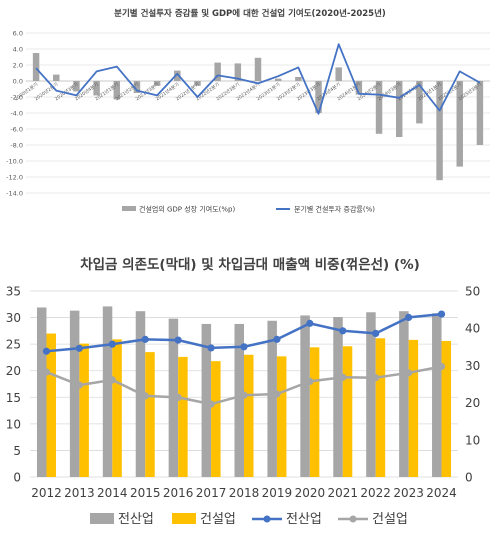 The height and width of the screenshot is (542, 500). I want to click on chart2-y-left-tick-label: 0, so click(17, 478).